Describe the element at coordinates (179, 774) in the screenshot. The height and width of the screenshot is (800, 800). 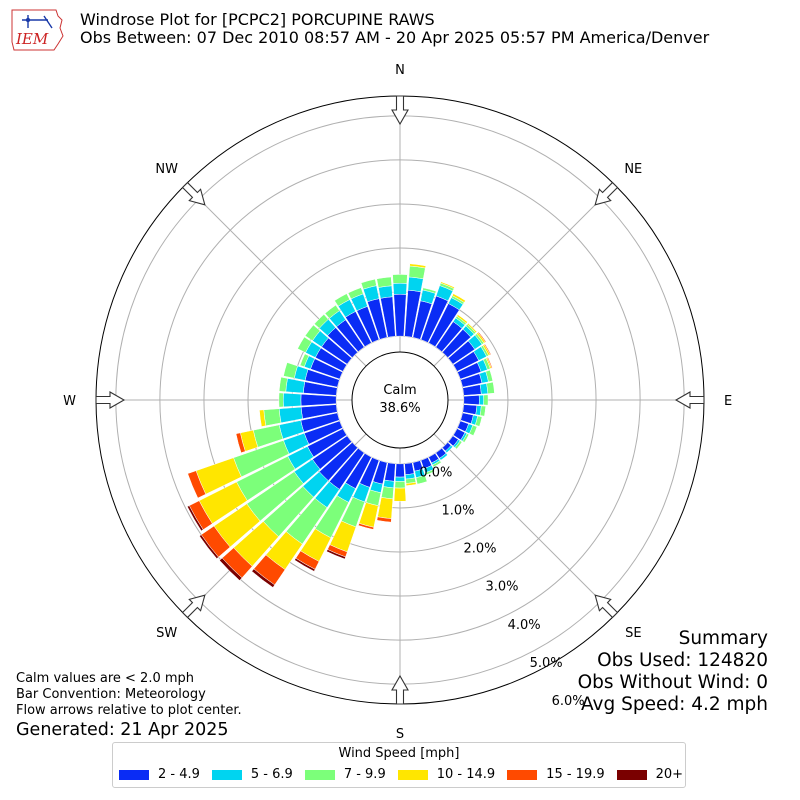
I see `legend-label: 2 - 4.9` at that location.